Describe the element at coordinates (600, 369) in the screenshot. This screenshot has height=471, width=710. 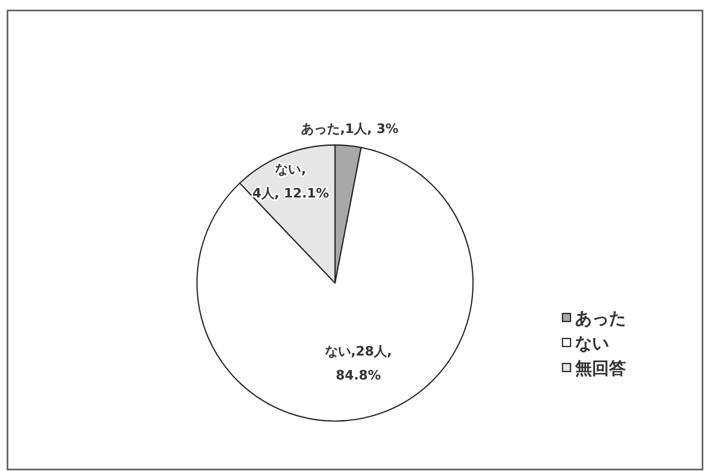
I see `legend-label: 無回答` at that location.